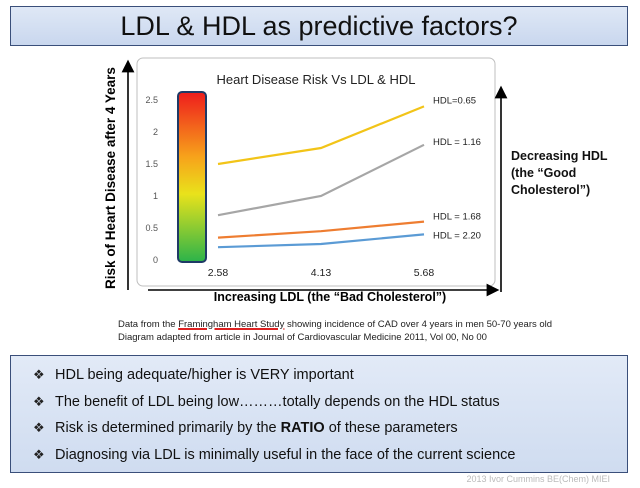 The width and height of the screenshot is (640, 488). Describe the element at coordinates (168, 428) in the screenshot. I see `bullet-text: Risk is determined primarily by the` at that location.